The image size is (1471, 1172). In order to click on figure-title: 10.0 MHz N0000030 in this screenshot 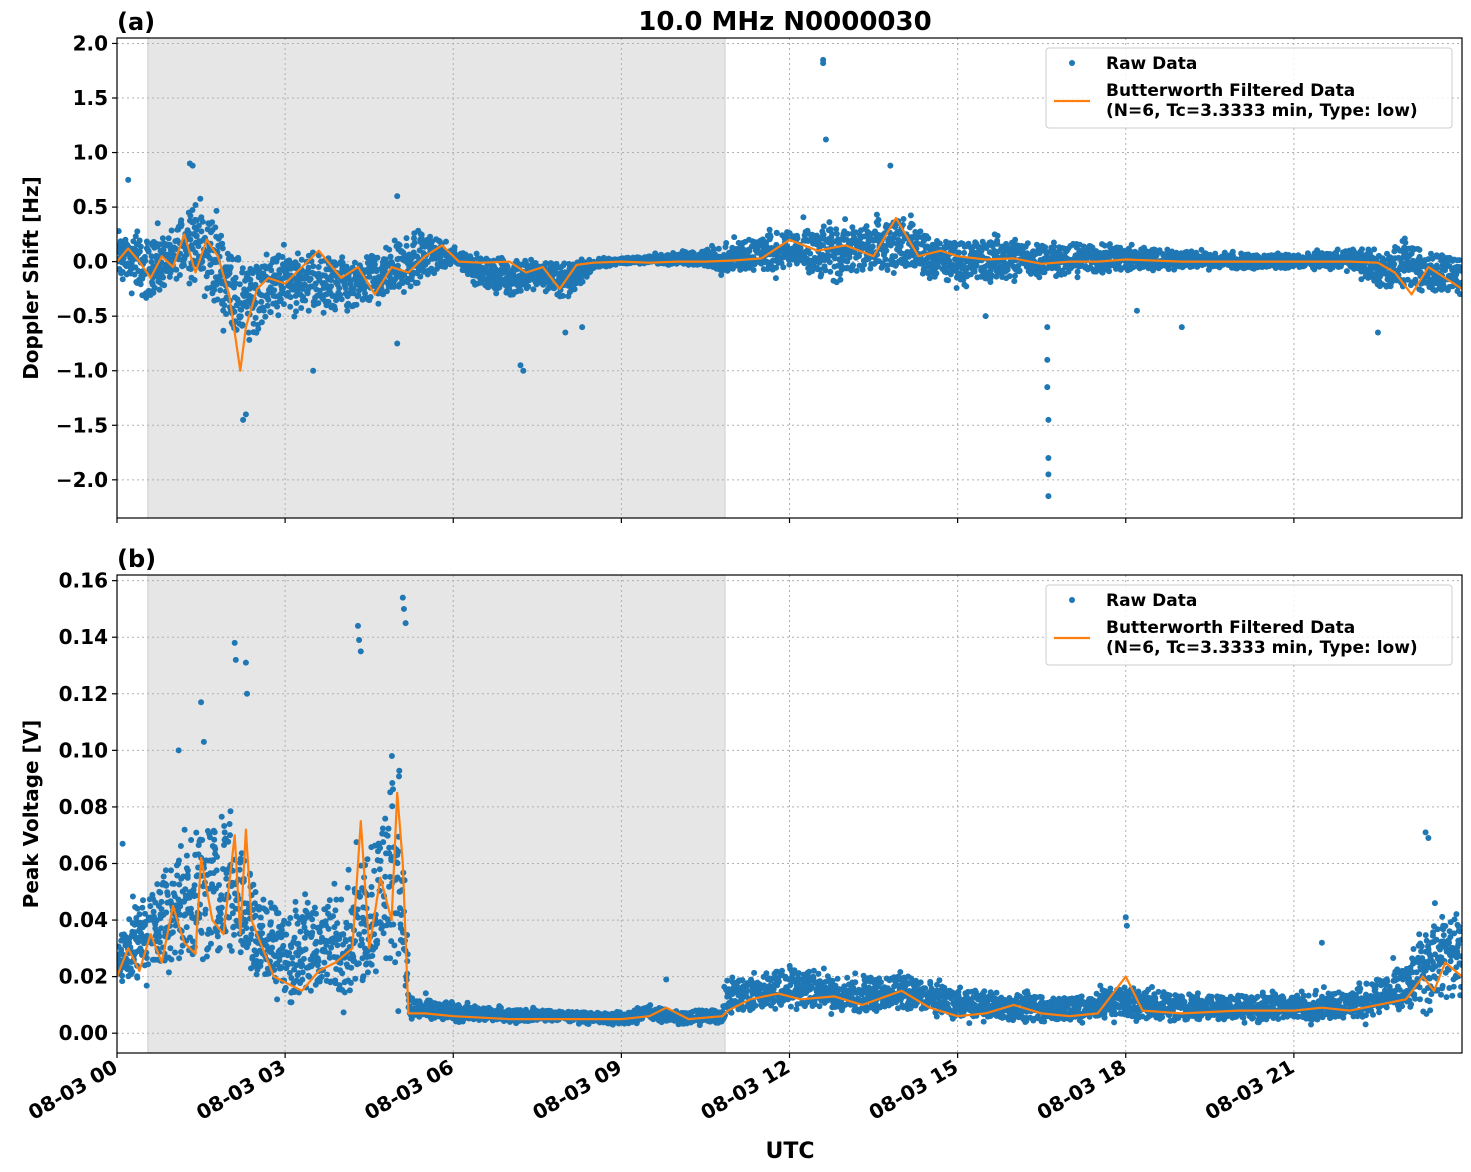, I will do `click(784, 22)`.